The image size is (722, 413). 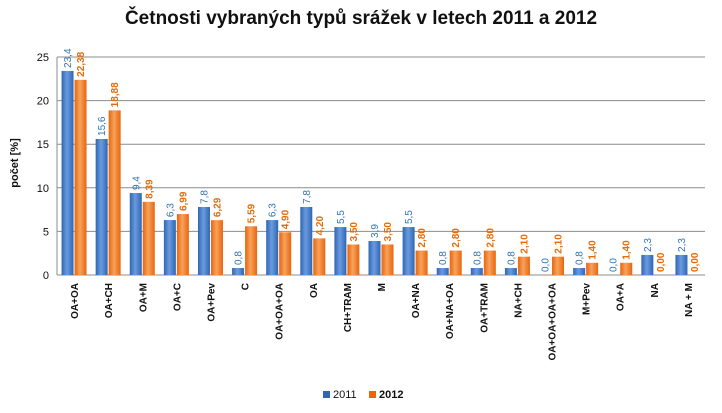 I want to click on legend: 2011 2012, so click(x=363, y=395).